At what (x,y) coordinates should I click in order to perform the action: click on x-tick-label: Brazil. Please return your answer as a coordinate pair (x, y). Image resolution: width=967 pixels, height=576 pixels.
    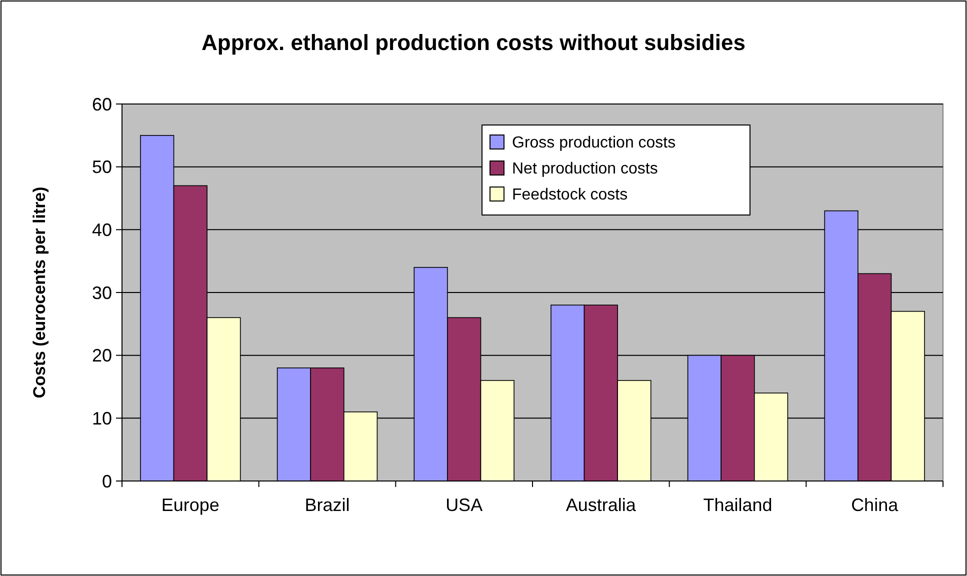
    Looking at the image, I should click on (327, 505).